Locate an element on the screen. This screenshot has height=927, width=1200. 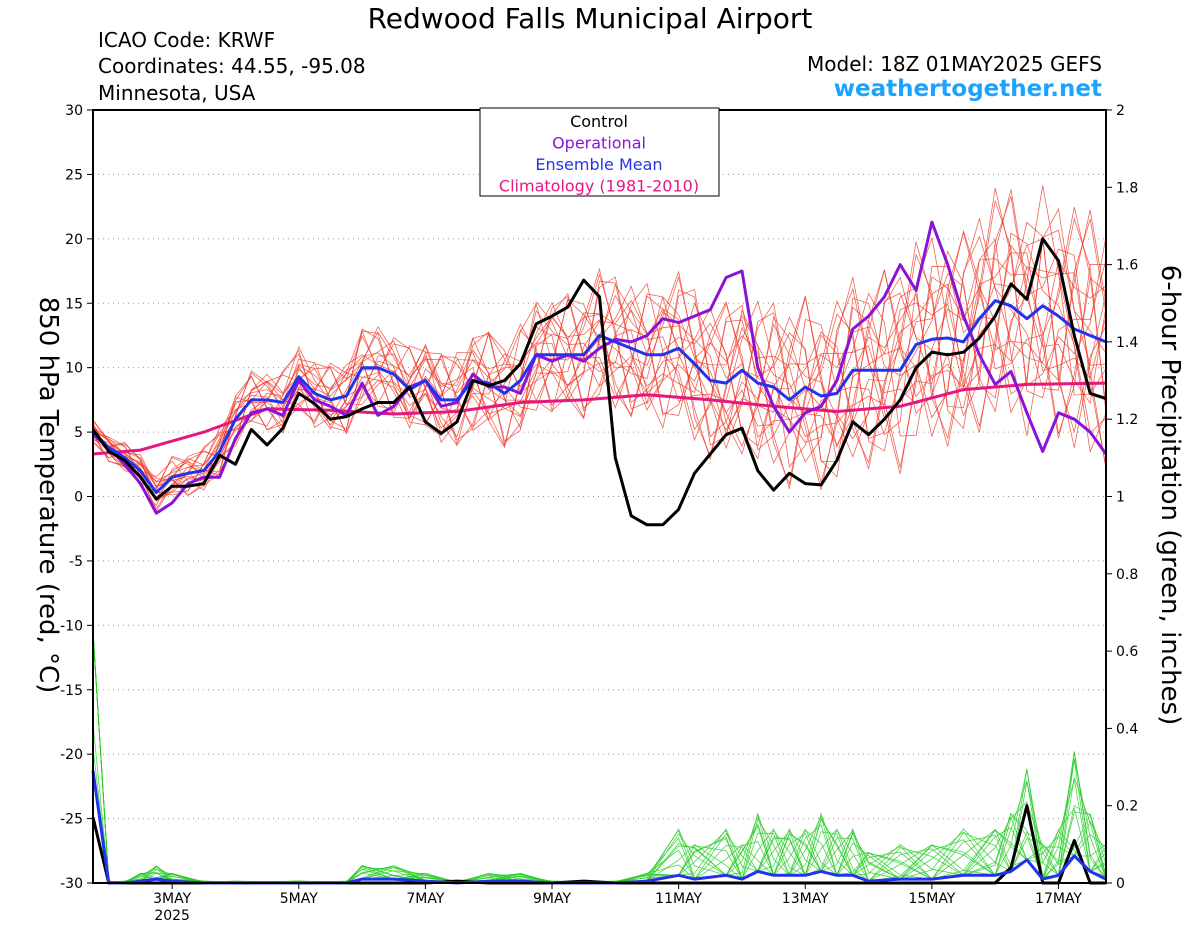
chart-title: Redwood Falls Municipal Airport is located at coordinates (590, 18).